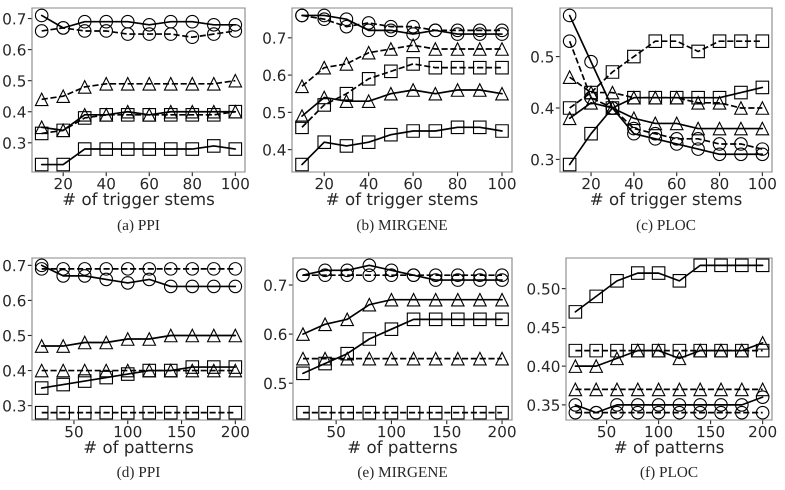 Image resolution: width=785 pixels, height=490 pixels. Describe the element at coordinates (14, 112) in the screenshot. I see `y-tick-label: 0.4` at that location.